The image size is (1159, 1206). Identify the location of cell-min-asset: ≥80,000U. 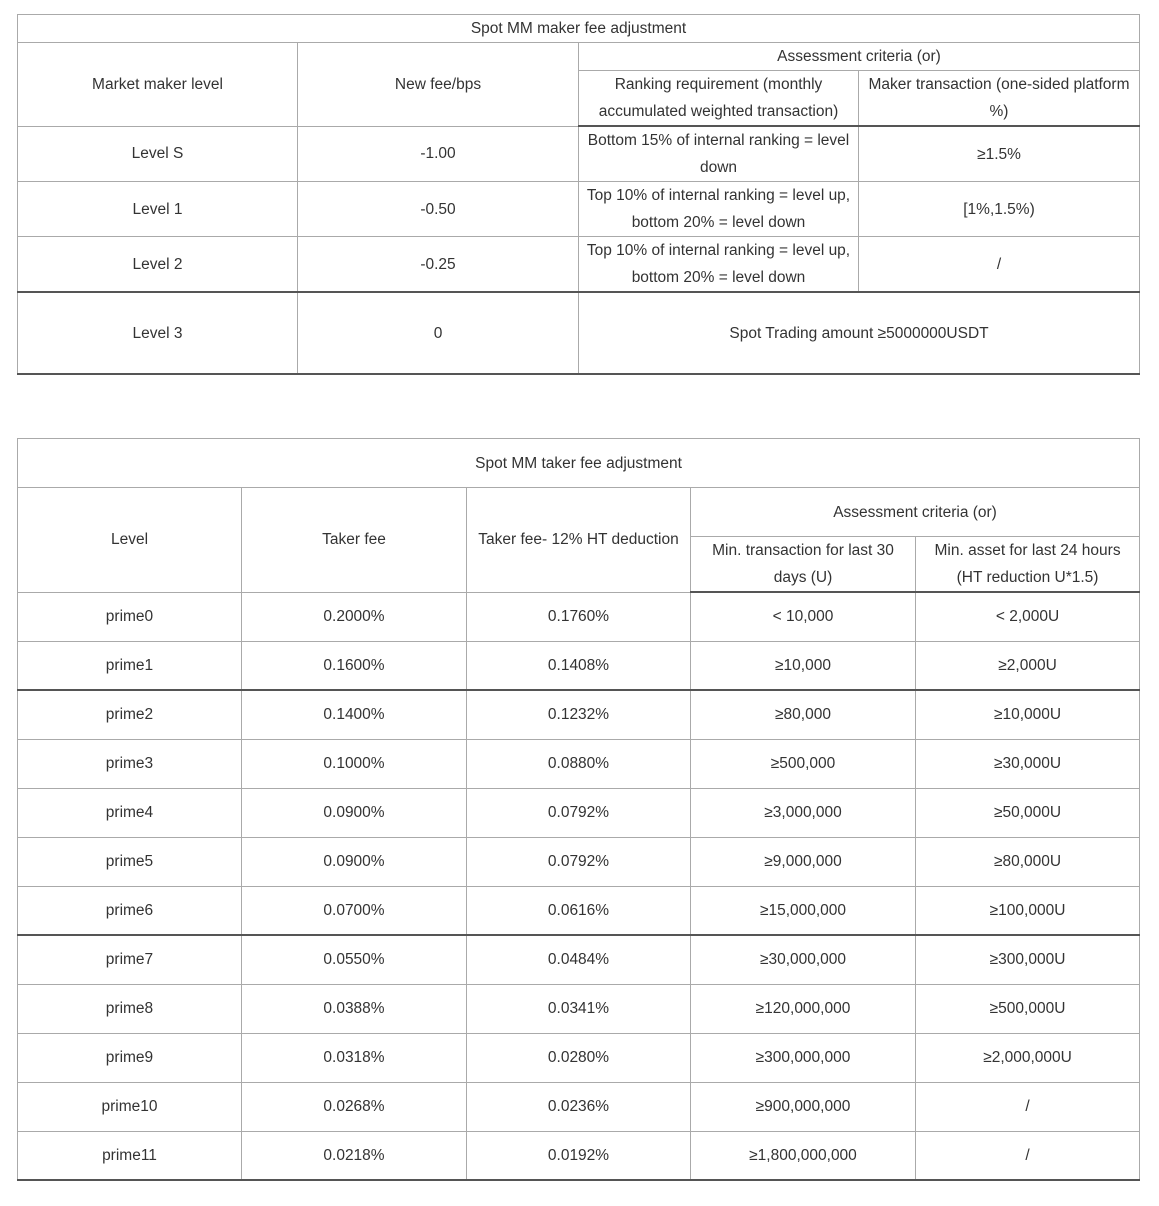
(1027, 861).